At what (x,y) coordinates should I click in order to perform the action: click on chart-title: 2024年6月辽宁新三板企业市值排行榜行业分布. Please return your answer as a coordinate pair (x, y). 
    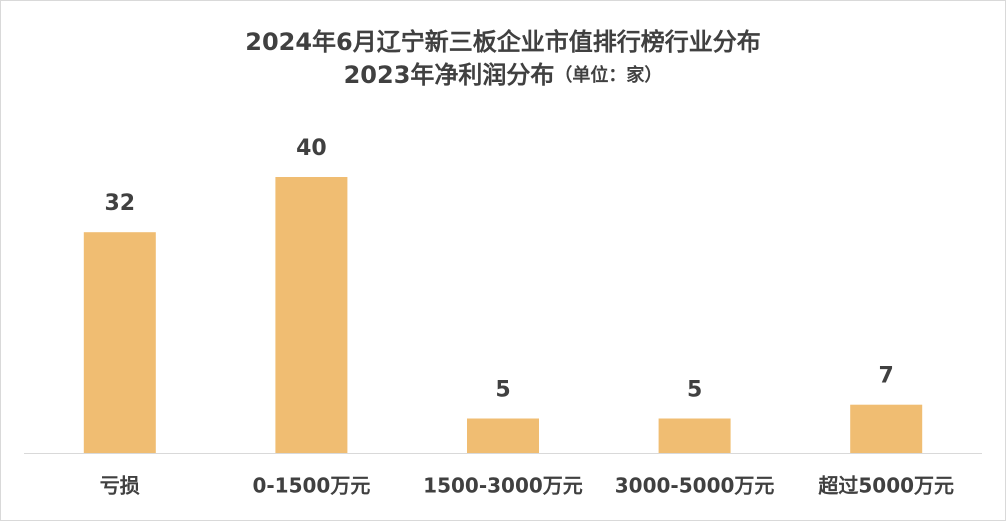
    Looking at the image, I should click on (503, 42).